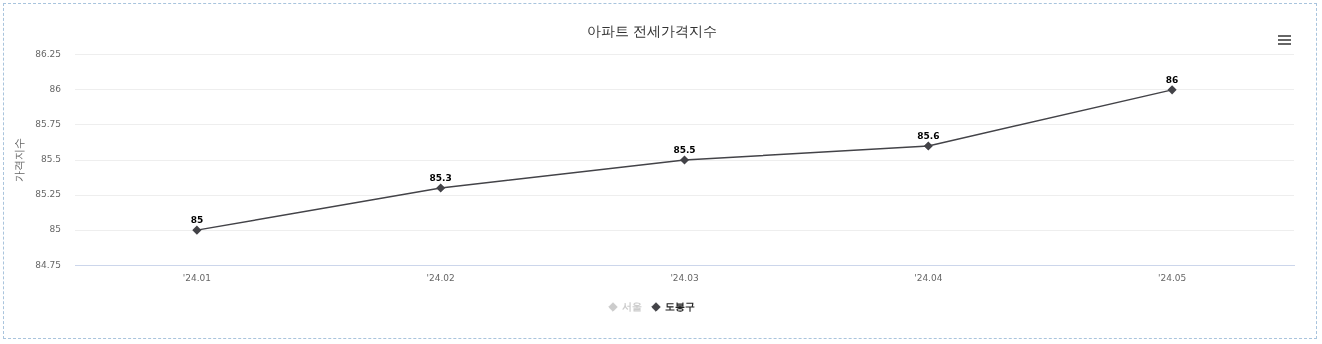 This screenshot has height=344, width=1322. Describe the element at coordinates (48, 264) in the screenshot. I see `y-tick-label: 84.75` at that location.